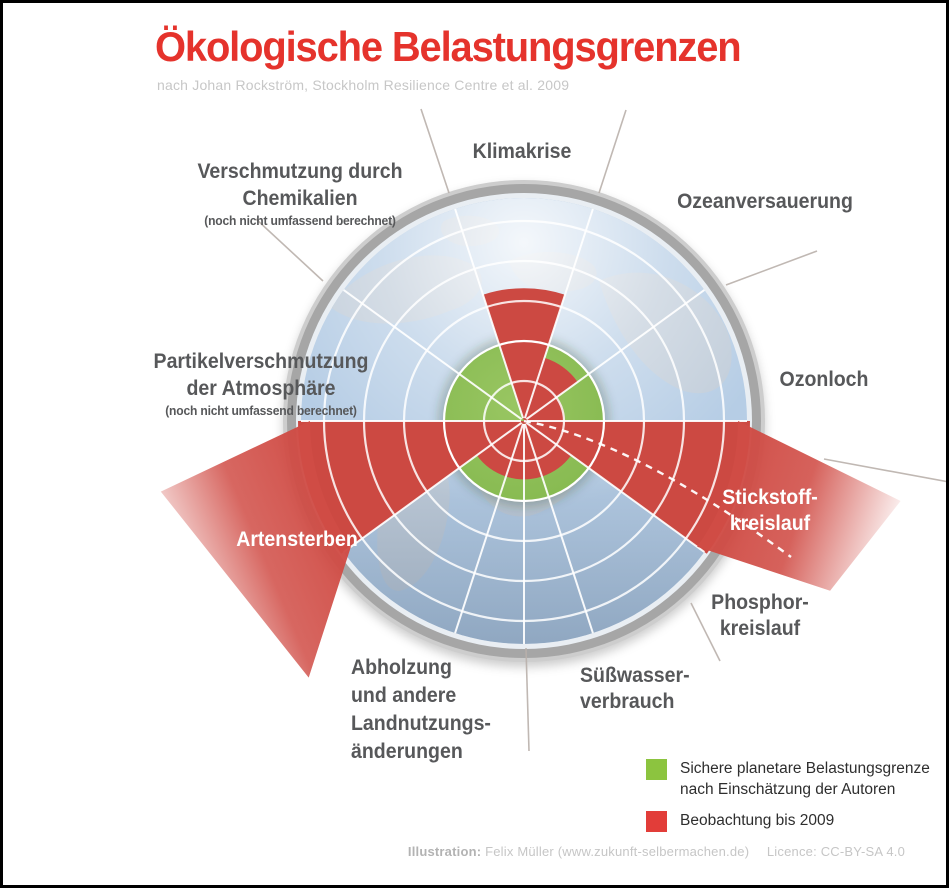 The image size is (949, 888). Describe the element at coordinates (404, 695) in the screenshot. I see `label-line: und andere` at that location.